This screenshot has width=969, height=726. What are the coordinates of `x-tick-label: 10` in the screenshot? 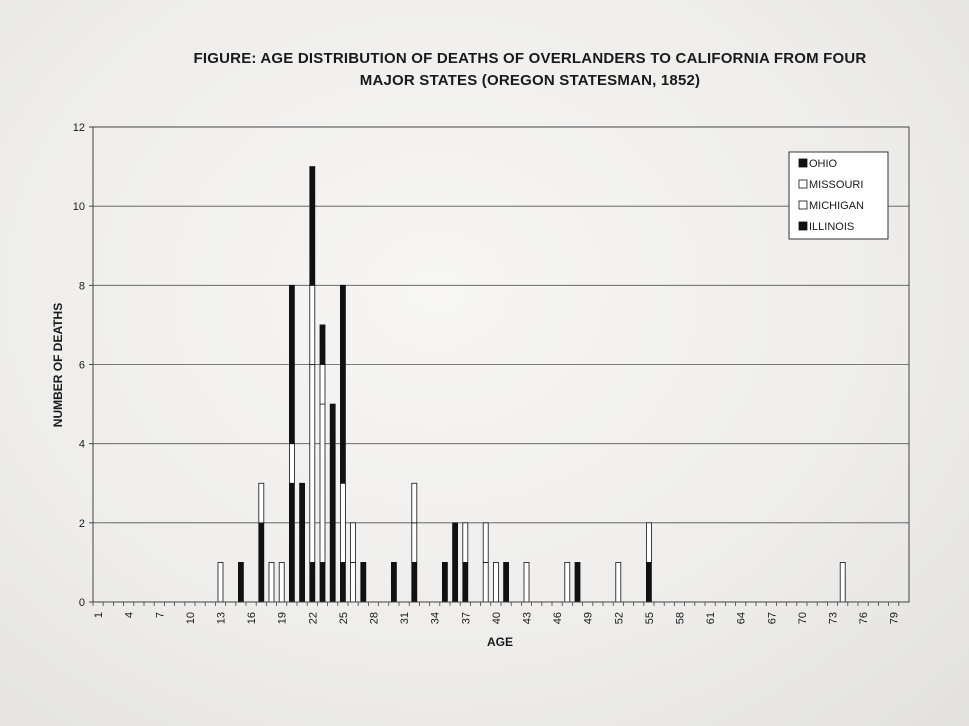 It's located at (191, 618).